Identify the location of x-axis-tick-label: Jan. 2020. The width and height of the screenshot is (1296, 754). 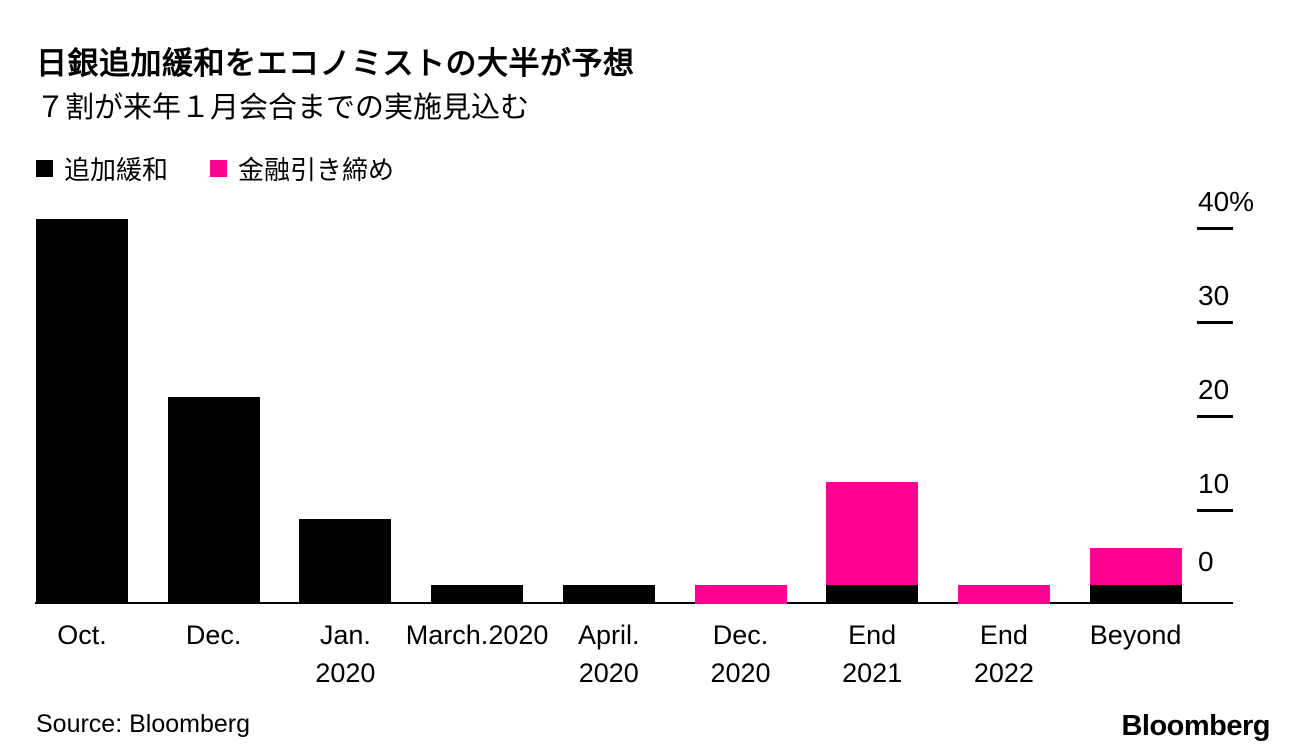
(345, 654).